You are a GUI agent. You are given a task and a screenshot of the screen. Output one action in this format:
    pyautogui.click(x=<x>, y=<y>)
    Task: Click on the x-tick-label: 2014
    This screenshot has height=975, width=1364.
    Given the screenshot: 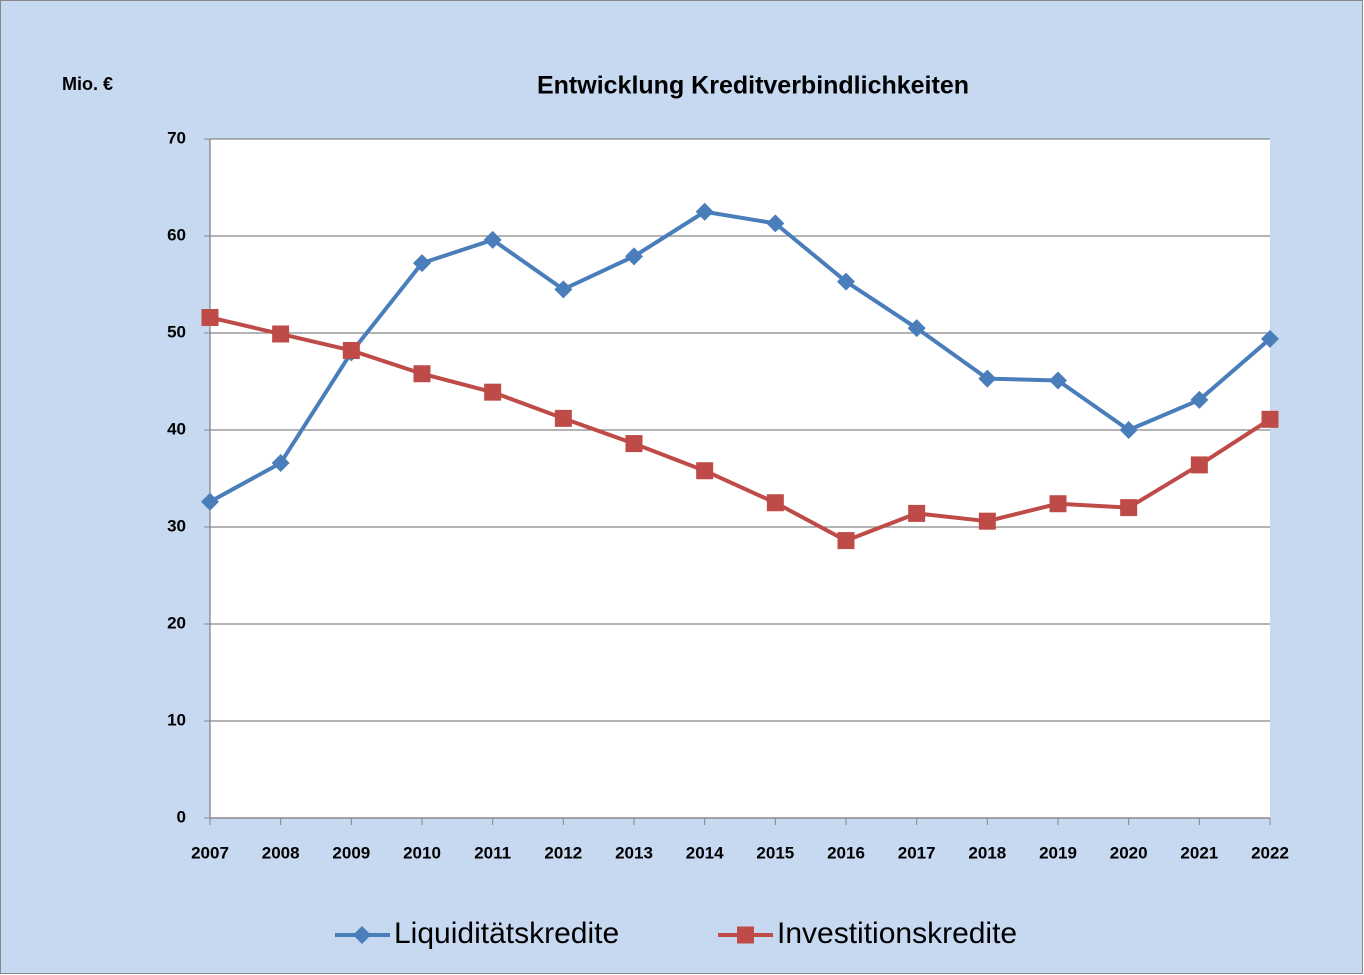 What is the action you would take?
    pyautogui.click(x=705, y=852)
    